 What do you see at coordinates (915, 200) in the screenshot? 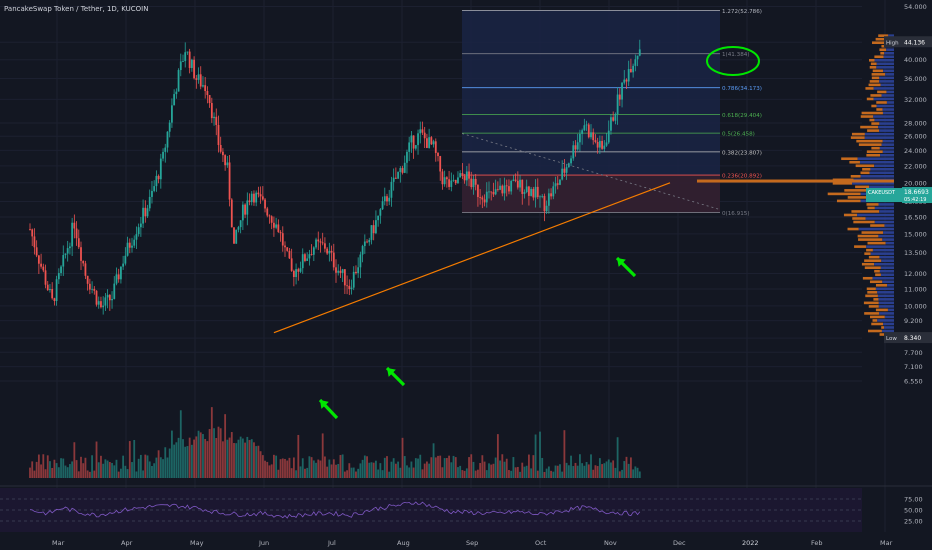
I see `last-price-time: 05:42:19` at bounding box center [915, 200].